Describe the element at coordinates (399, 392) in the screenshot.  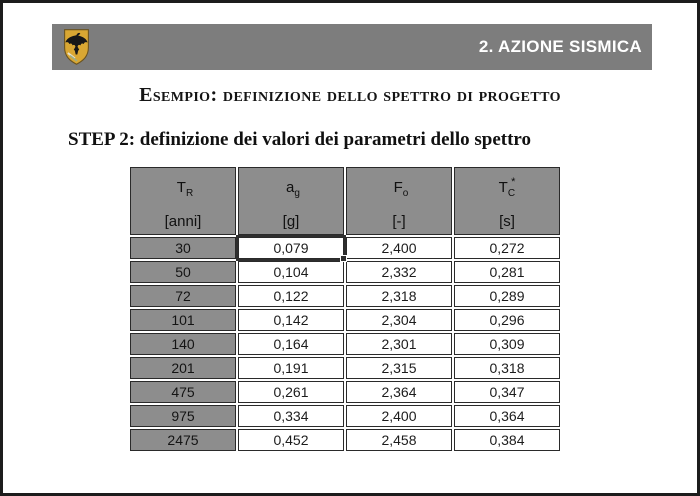
I see `table-cell: 2,364` at that location.